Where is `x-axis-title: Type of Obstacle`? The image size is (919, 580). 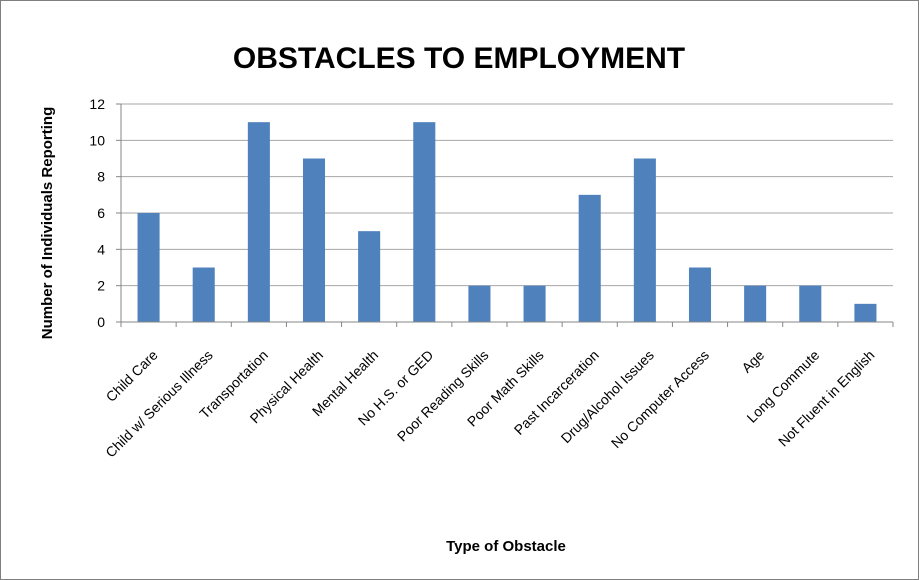
x-axis-title: Type of Obstacle is located at coordinates (506, 546).